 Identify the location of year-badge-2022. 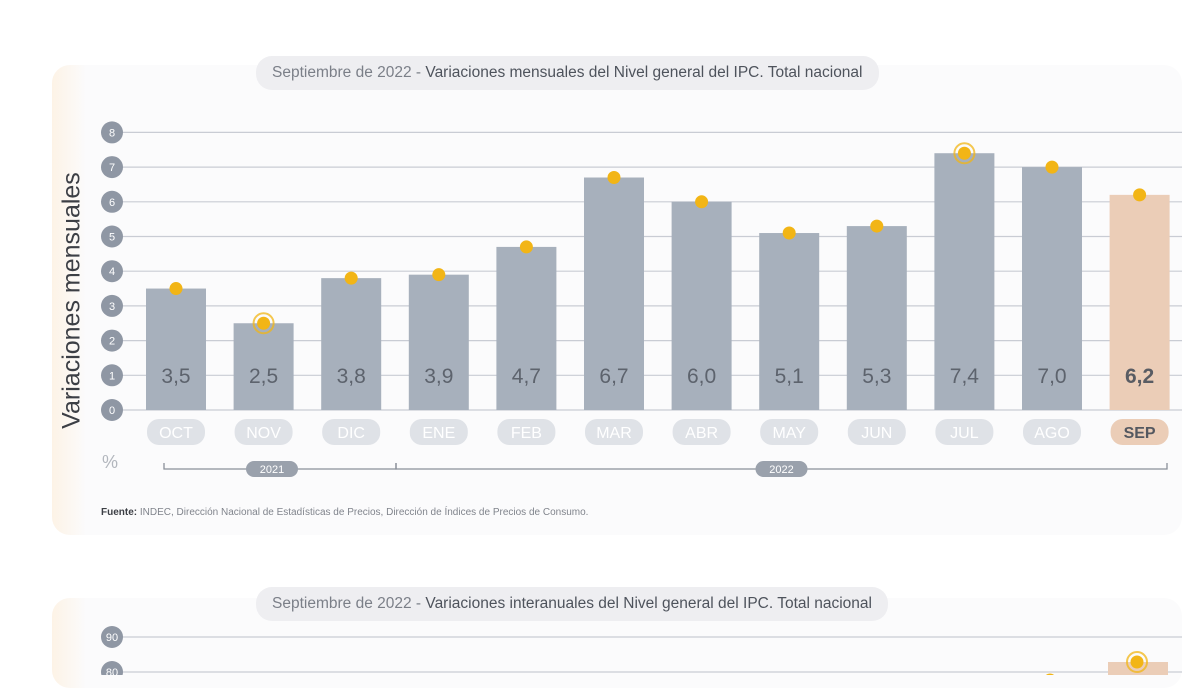
(781, 469).